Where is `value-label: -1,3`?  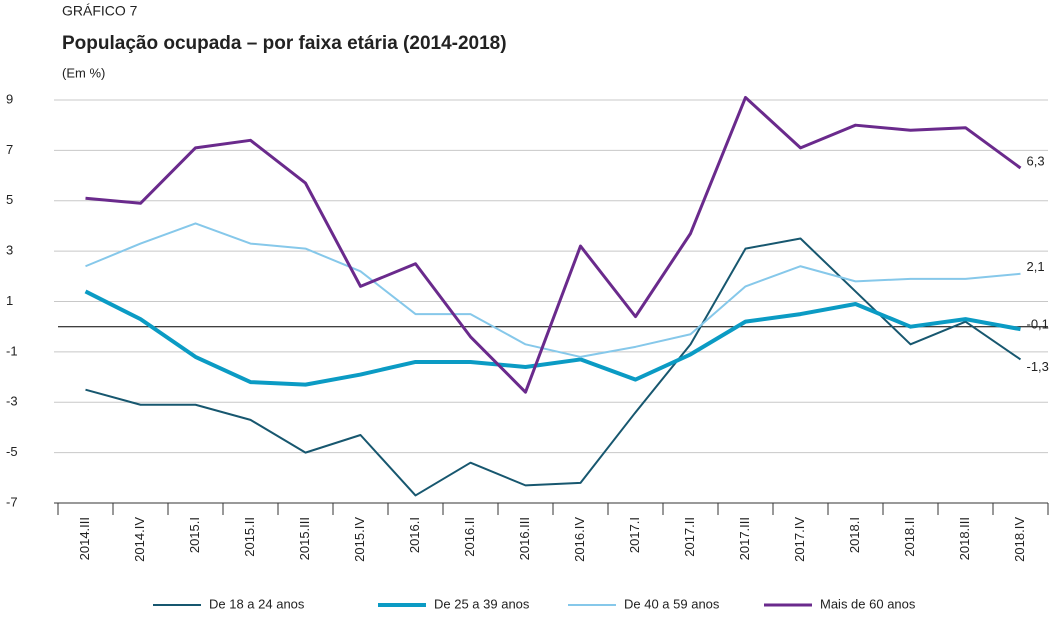
value-label: -1,3 is located at coordinates (1038, 366).